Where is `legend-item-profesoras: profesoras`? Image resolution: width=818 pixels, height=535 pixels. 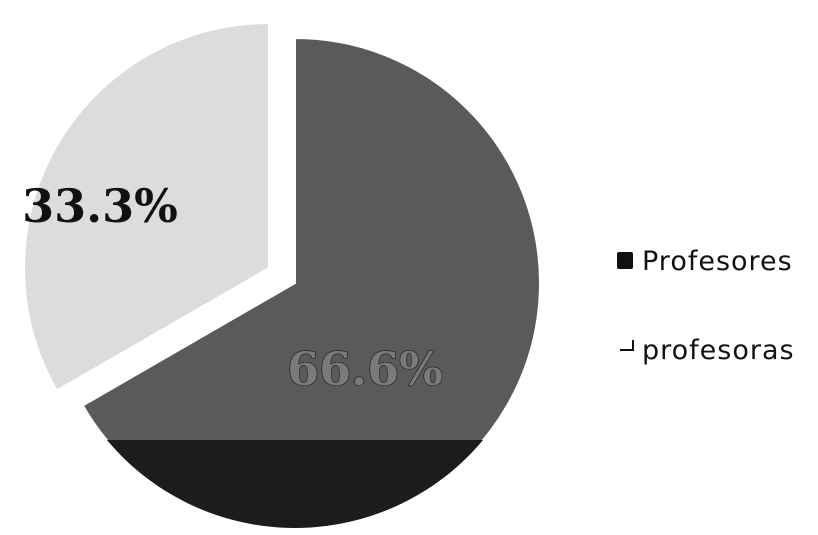 legend-item-profesoras: profesoras is located at coordinates (707, 350).